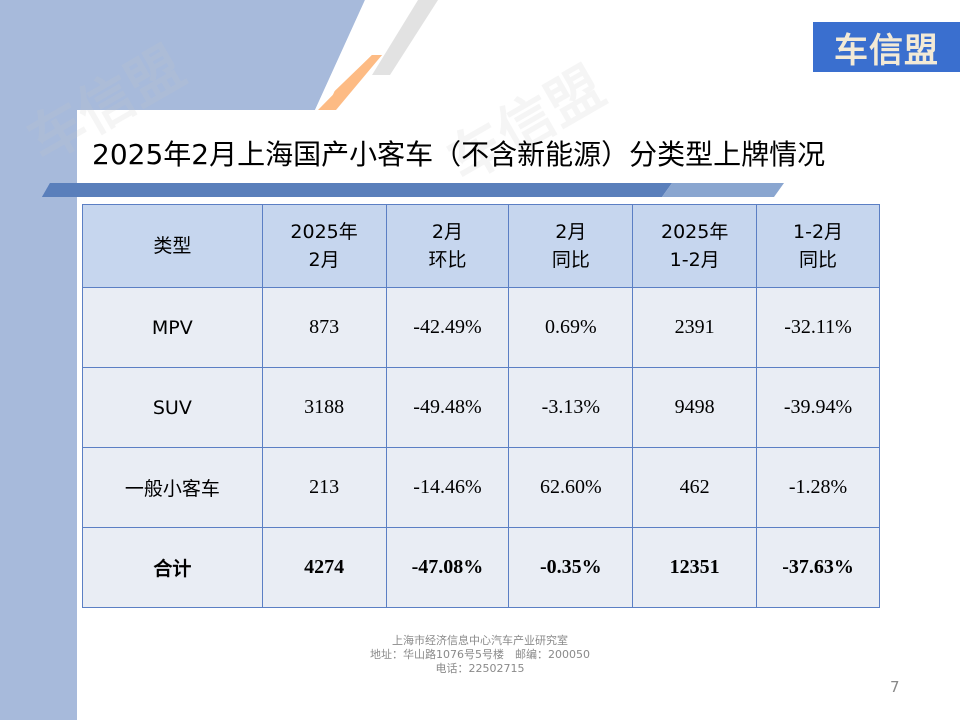 This screenshot has width=960, height=720. I want to click on header-cell: 类型, so click(172, 246).